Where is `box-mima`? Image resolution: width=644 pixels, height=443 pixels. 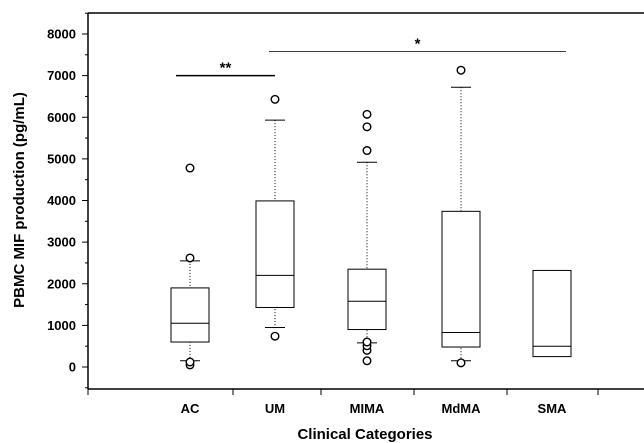
box-mima is located at coordinates (367, 237).